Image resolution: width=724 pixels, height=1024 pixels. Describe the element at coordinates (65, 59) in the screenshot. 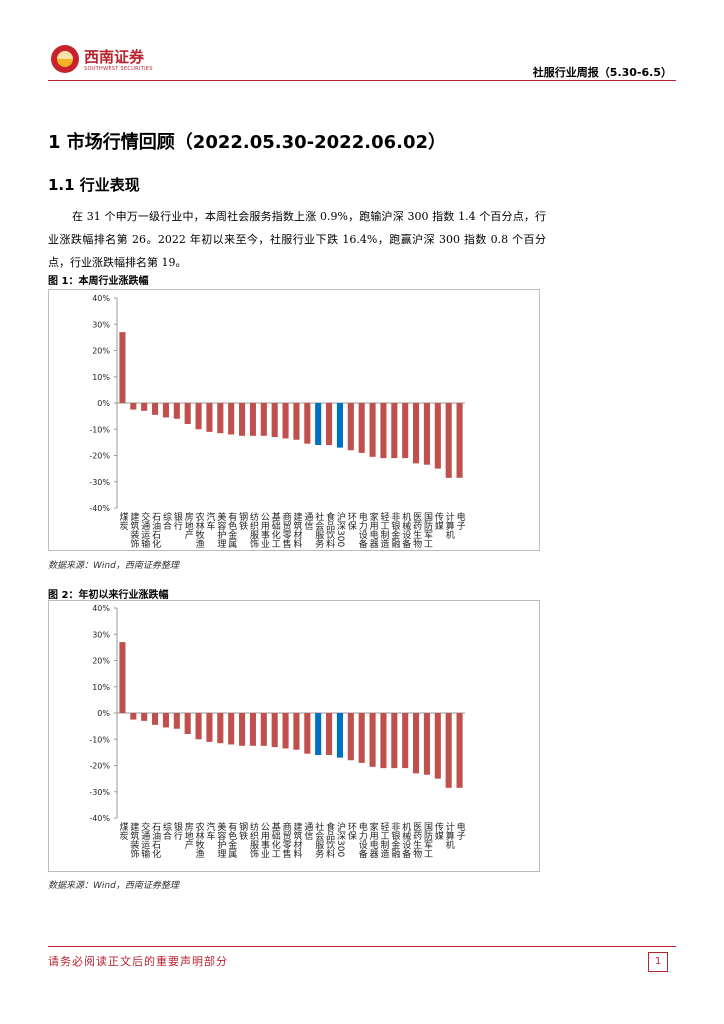

I see `logo-mark` at that location.